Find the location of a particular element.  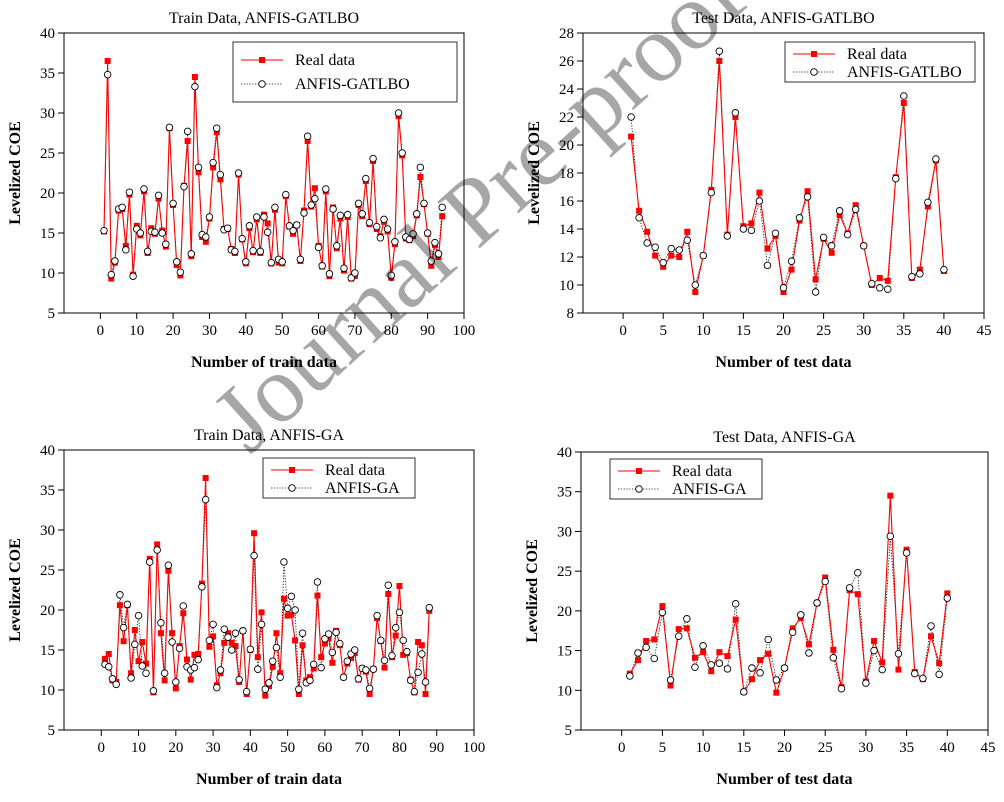

x-tick-label: 5 is located at coordinates (663, 331).